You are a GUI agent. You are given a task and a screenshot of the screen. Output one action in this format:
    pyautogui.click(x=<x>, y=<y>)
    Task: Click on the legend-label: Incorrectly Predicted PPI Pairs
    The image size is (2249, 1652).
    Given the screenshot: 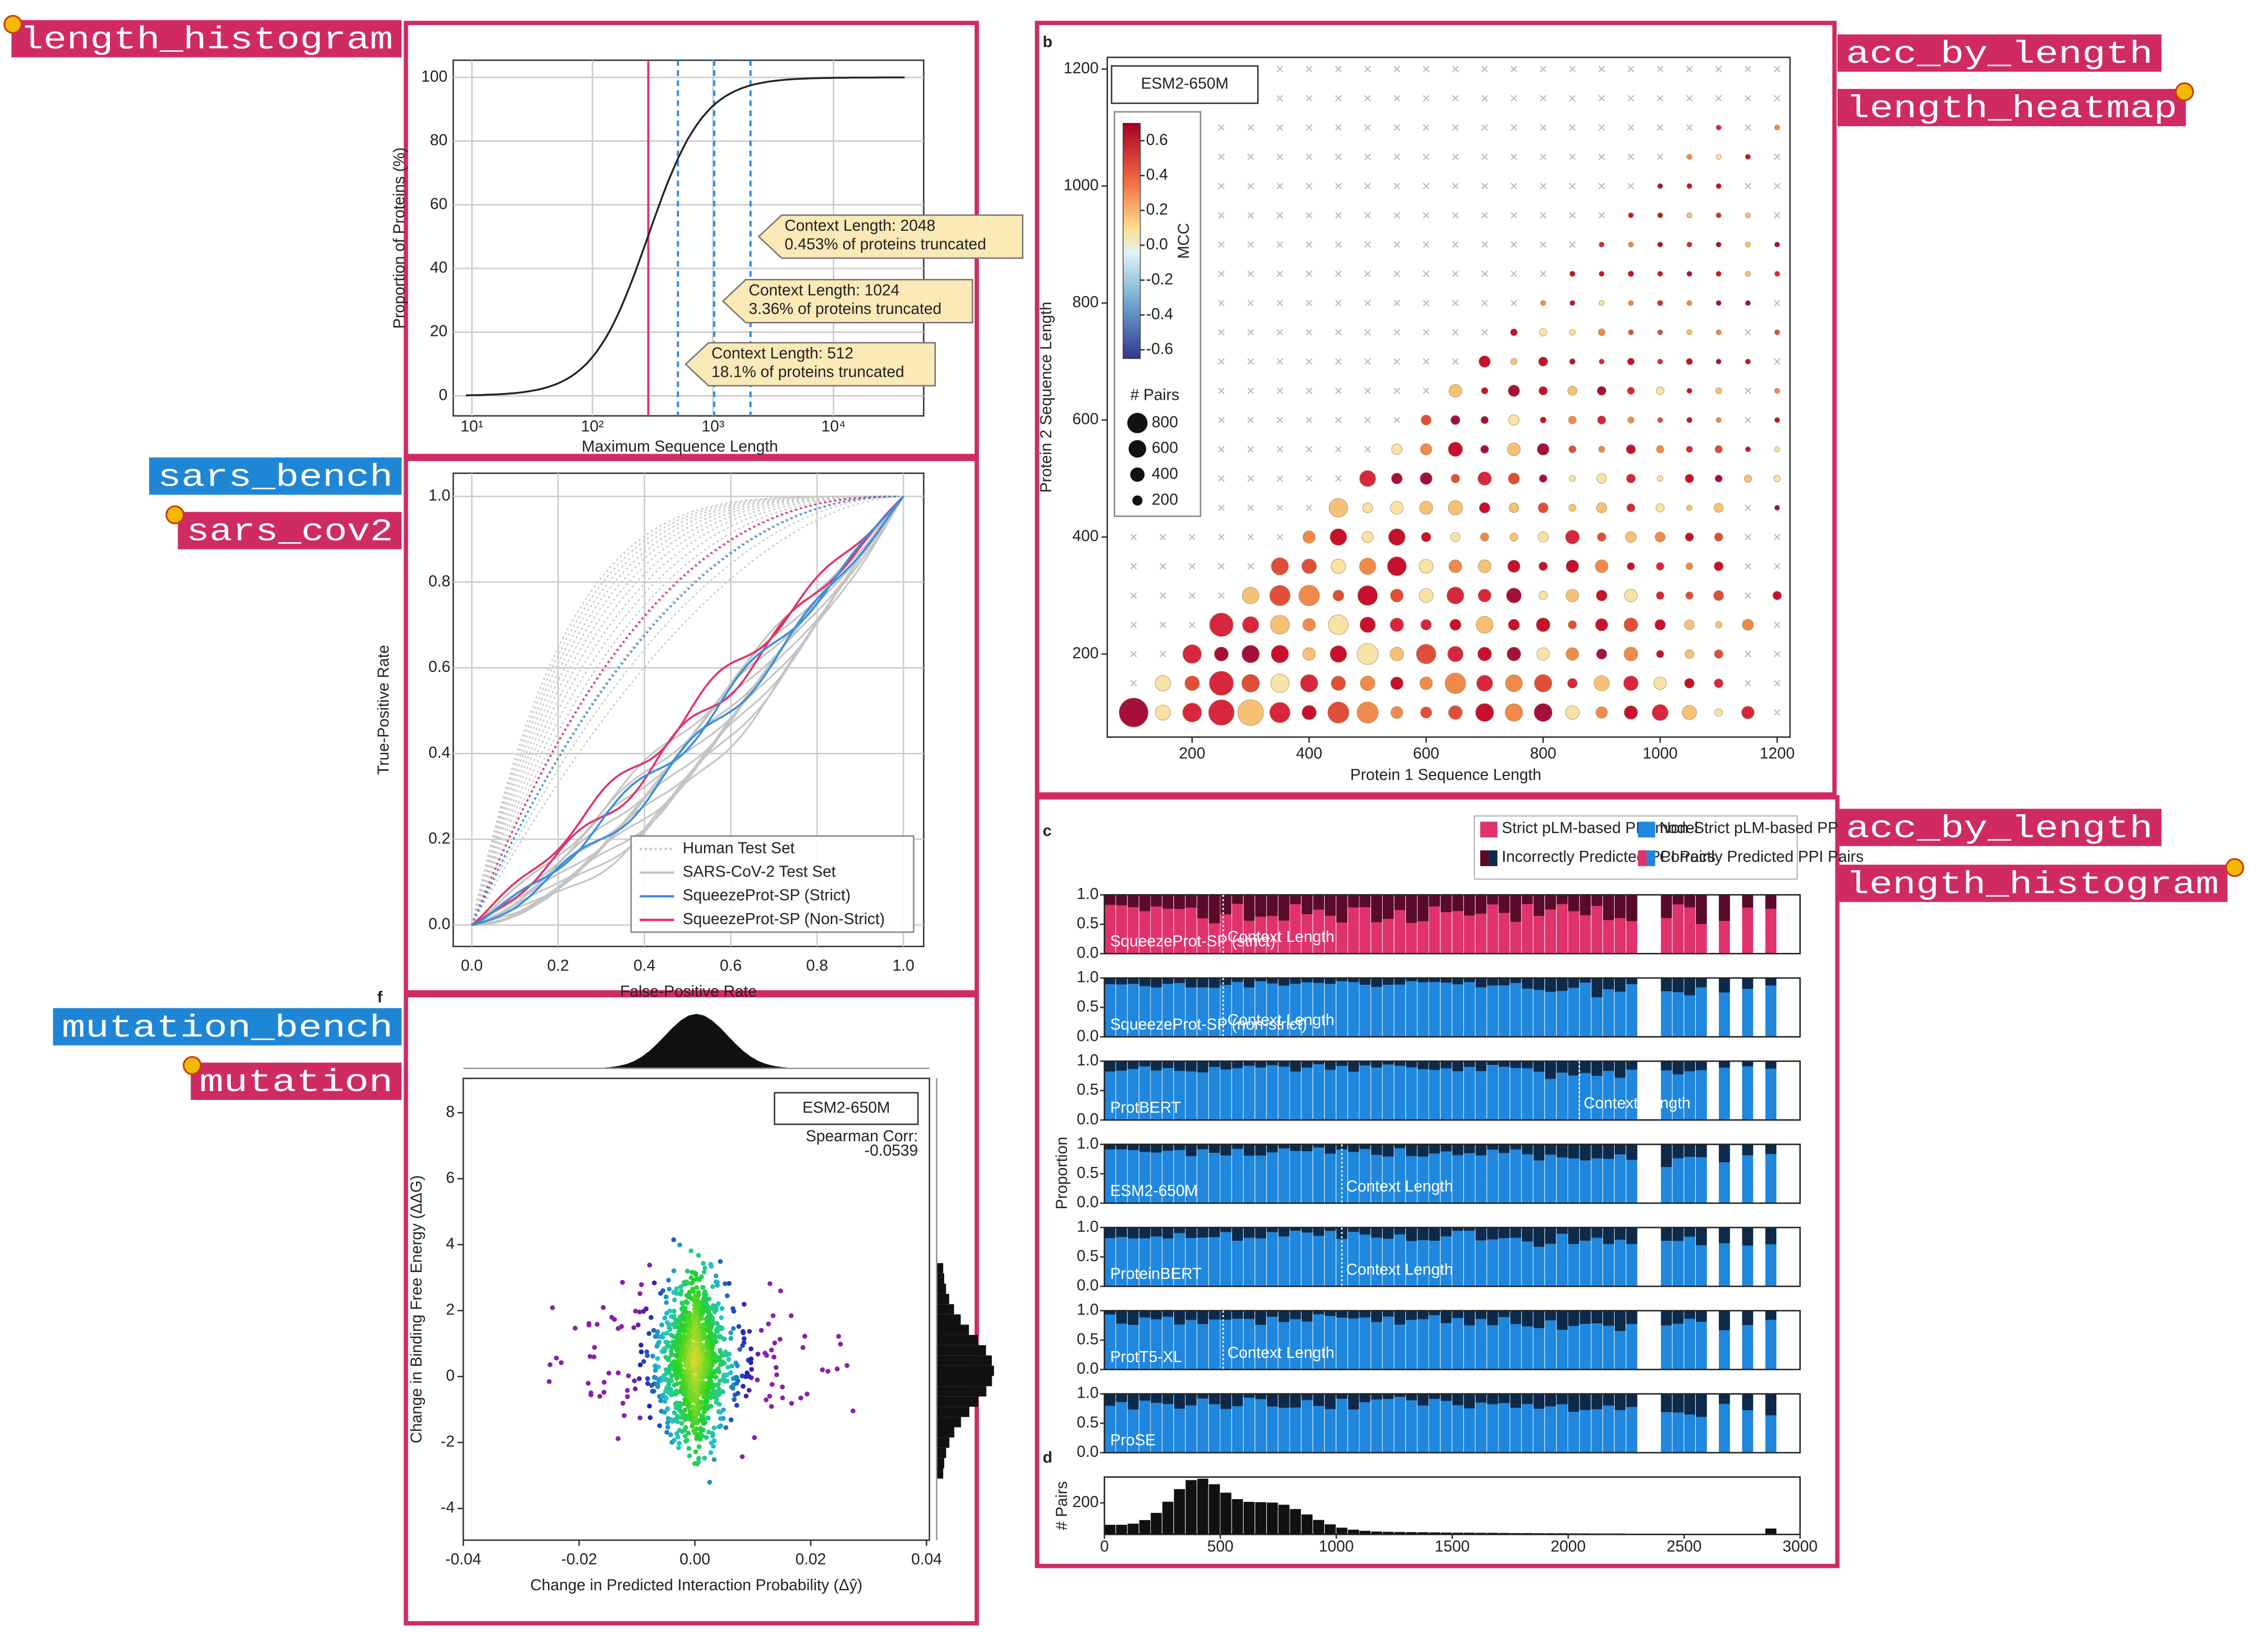 What is the action you would take?
    pyautogui.click(x=1609, y=857)
    